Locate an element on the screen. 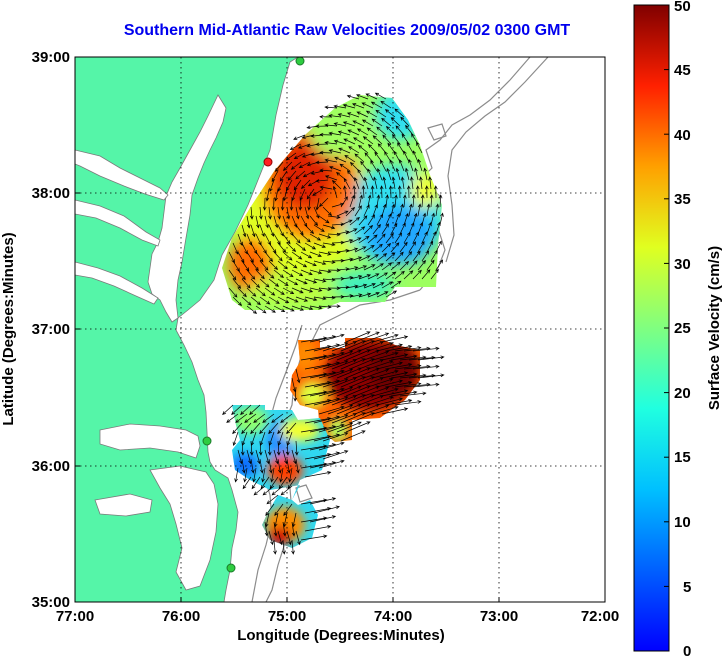 The width and height of the screenshot is (724, 659). colorbar-tick-label: 5 is located at coordinates (687, 587).